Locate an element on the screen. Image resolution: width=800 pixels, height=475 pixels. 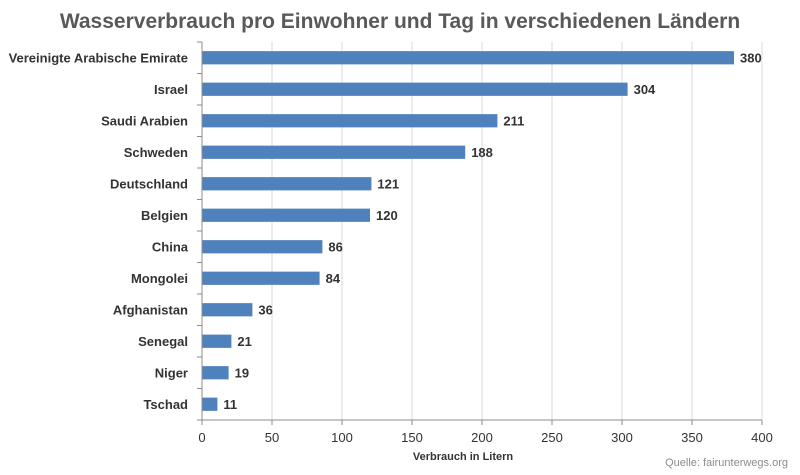
value-label: 36 is located at coordinates (265, 309).